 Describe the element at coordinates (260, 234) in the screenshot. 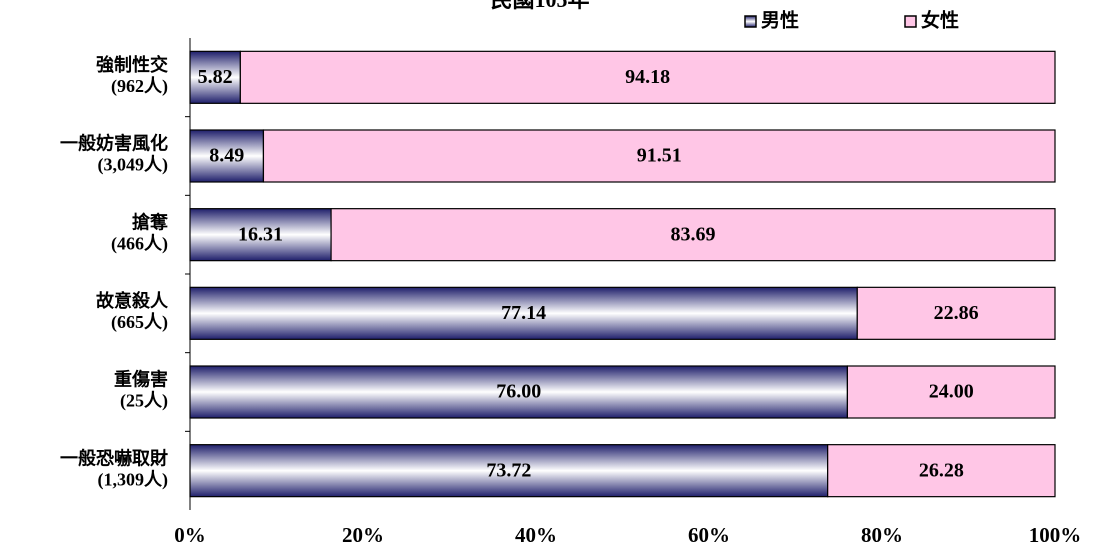

I see `data-label: 16.31` at that location.